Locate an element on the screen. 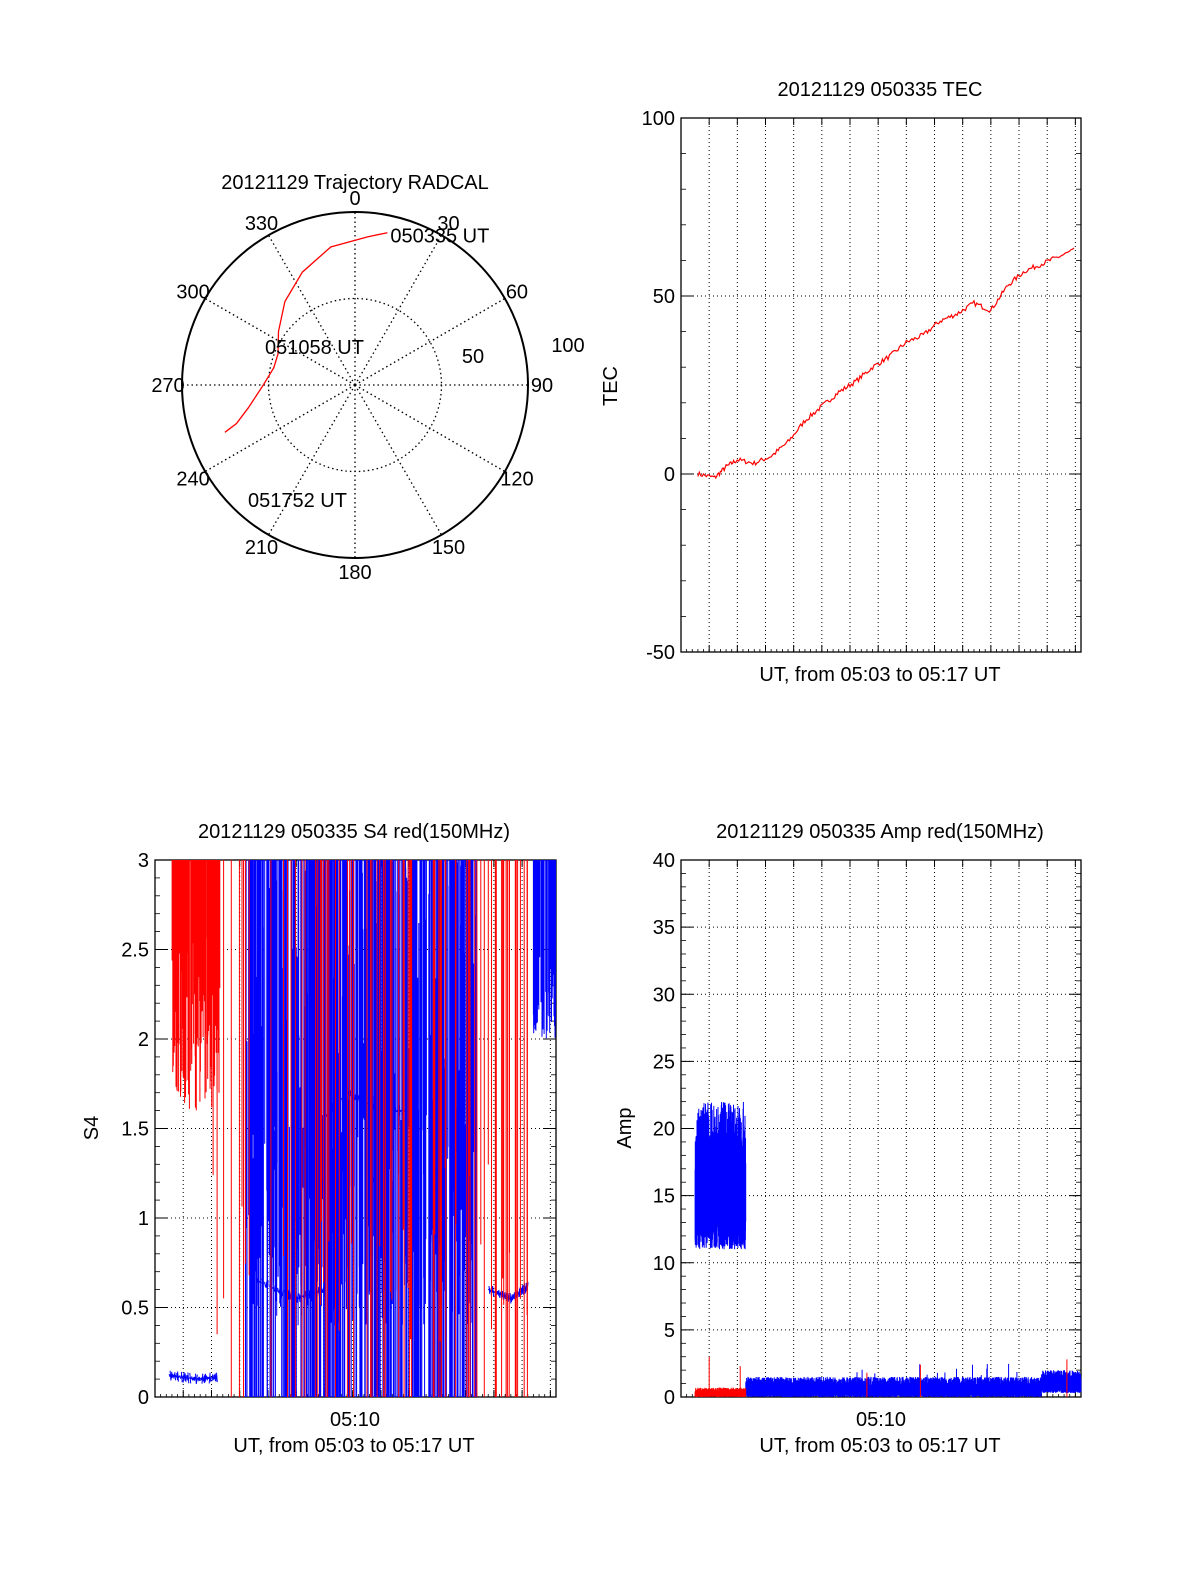  amp-xtick-label: 05:10 is located at coordinates (881, 1420).